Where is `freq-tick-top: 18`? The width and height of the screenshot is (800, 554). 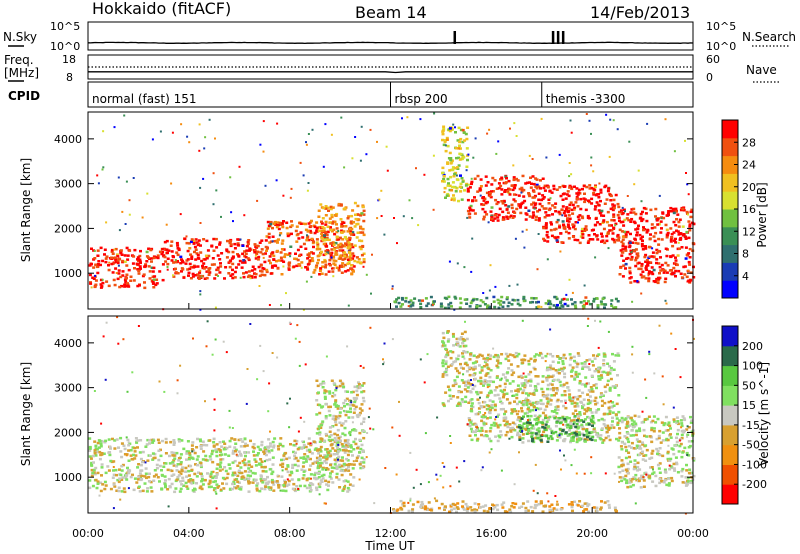 freq-tick-top: 18 is located at coordinates (69, 59).